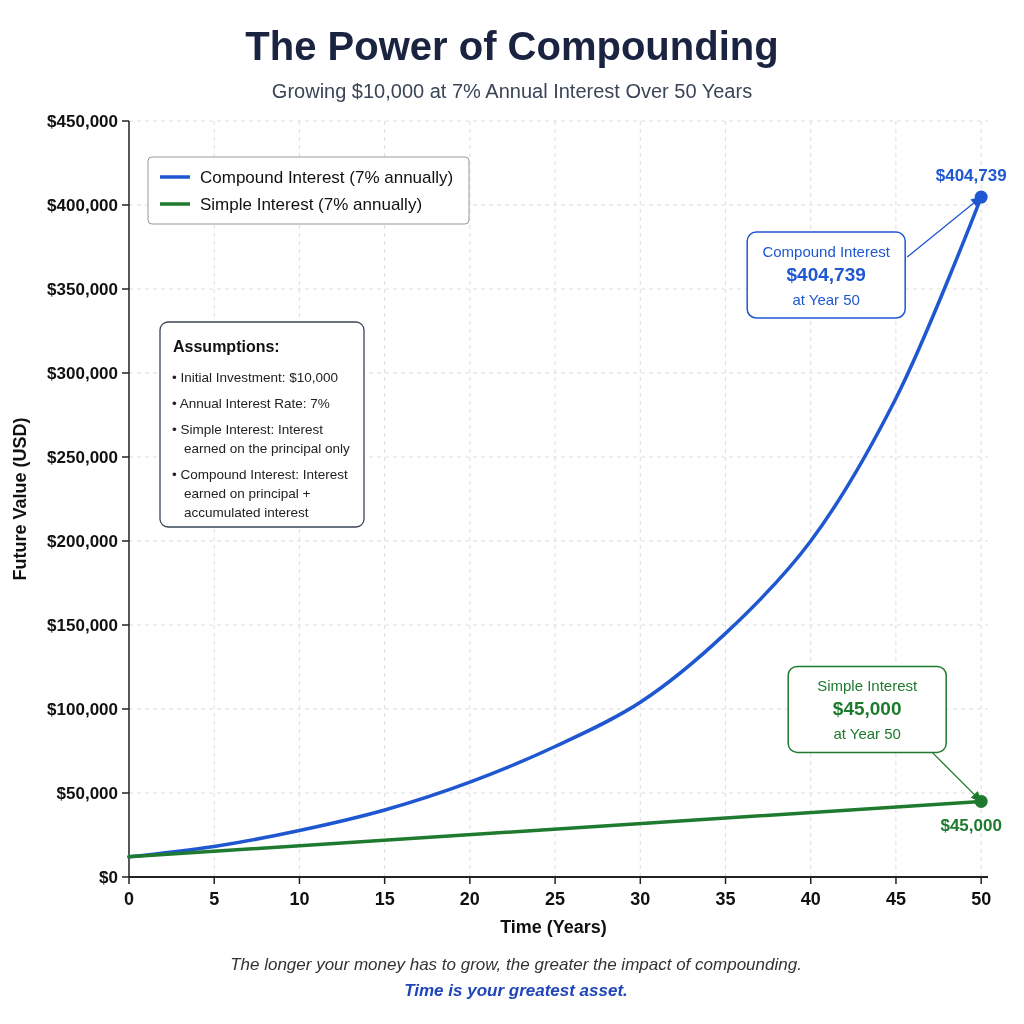 The width and height of the screenshot is (1024, 1024). I want to click on x-tick-label: 10, so click(299, 899).